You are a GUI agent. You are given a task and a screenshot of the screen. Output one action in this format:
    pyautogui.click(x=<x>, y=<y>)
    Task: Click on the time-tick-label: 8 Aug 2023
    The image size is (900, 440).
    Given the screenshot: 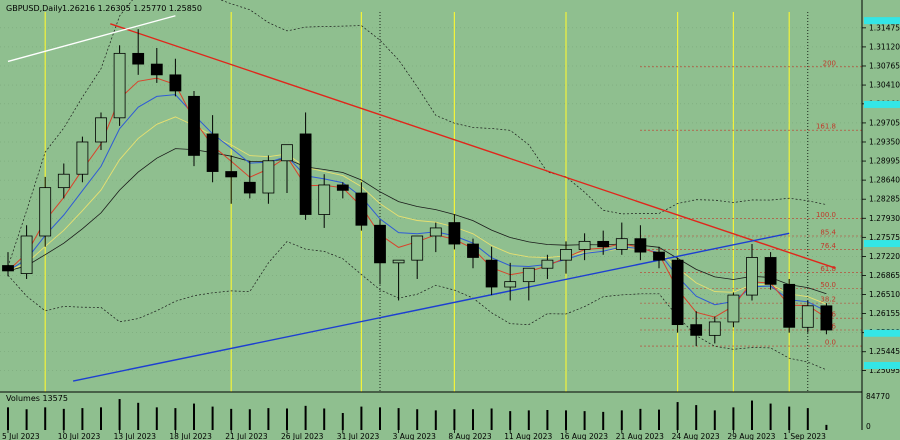 What is the action you would take?
    pyautogui.click(x=469, y=436)
    